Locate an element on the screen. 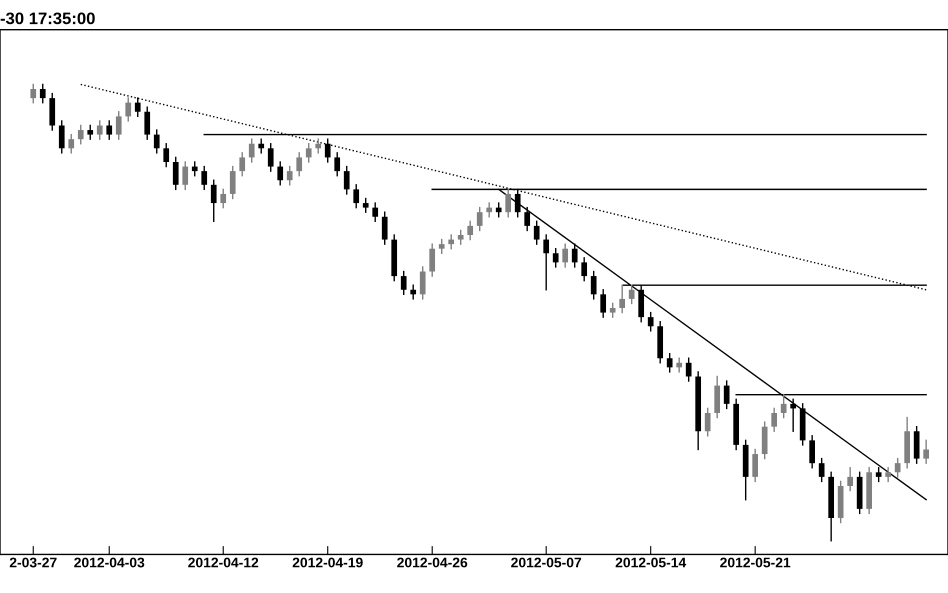  x-tick-label: 2012-05-07 is located at coordinates (546, 563).